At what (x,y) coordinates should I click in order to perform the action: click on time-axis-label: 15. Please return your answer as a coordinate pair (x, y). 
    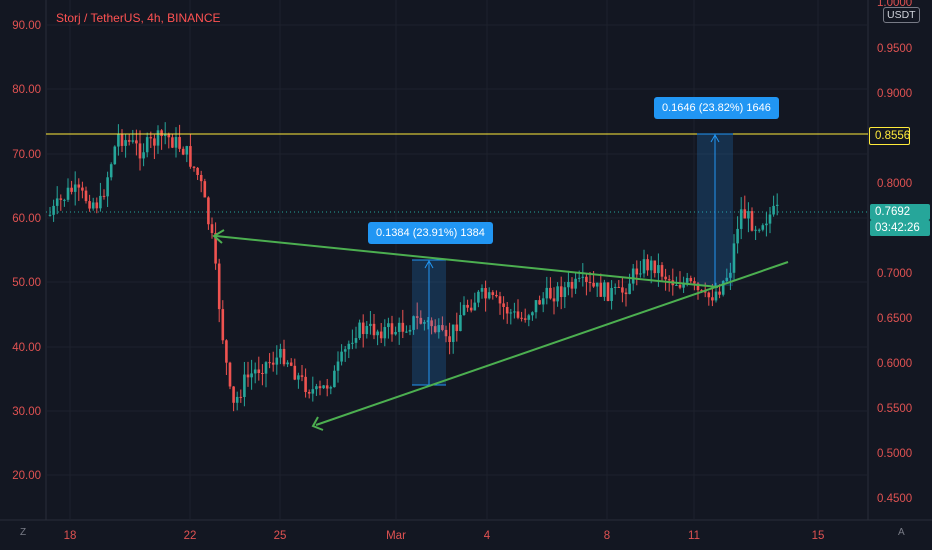
    Looking at the image, I should click on (818, 536).